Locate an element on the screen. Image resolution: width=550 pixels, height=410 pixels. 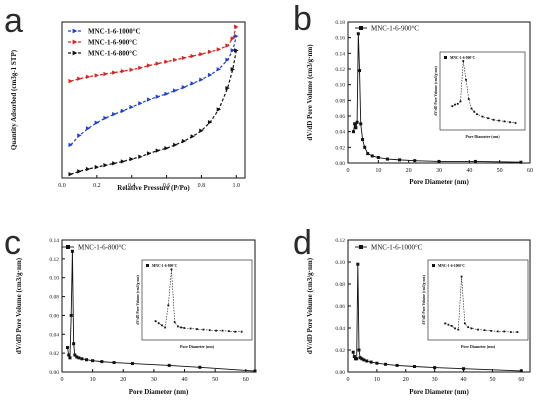
x-tick-label-c: 10 is located at coordinates (93, 380).